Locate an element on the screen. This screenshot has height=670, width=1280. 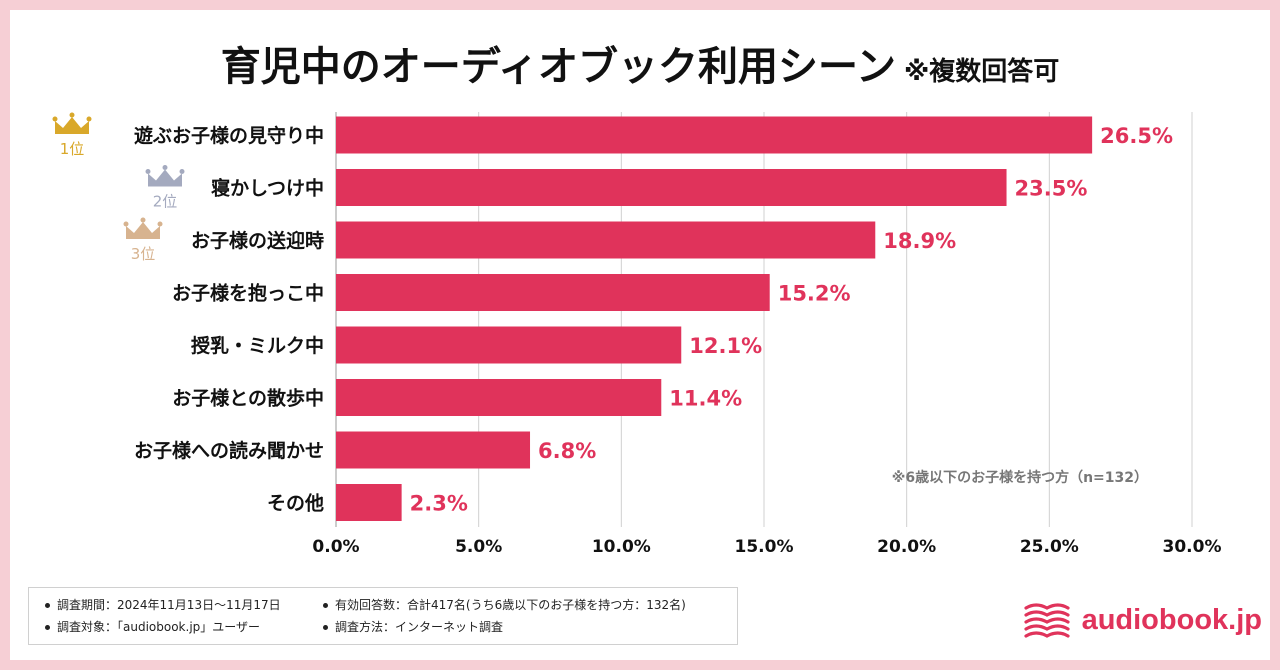
survey-responses: 有効回答数：合計417名(うち6歳以下のお子様を持つ方：132名) is located at coordinates (503, 605).